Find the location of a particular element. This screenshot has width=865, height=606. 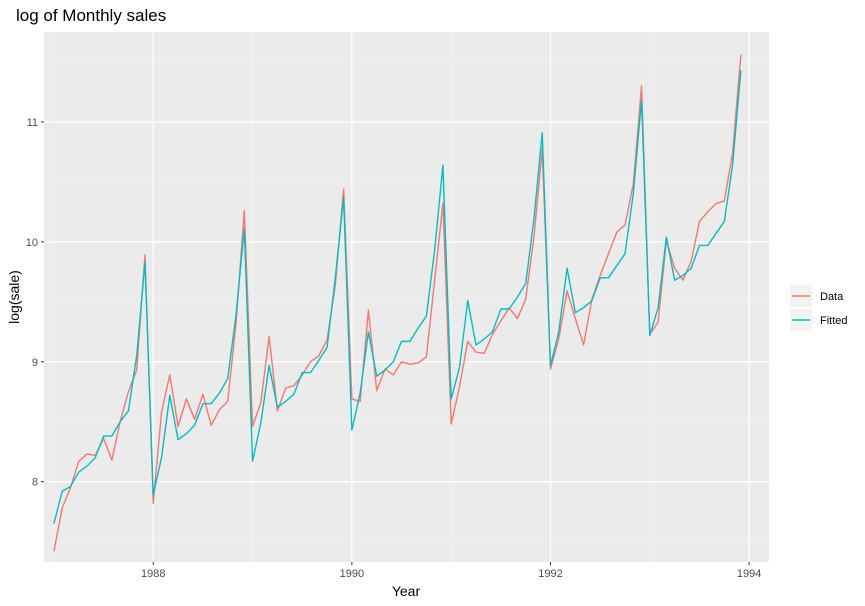

chart-title: log of Monthly sales is located at coordinates (91, 15).